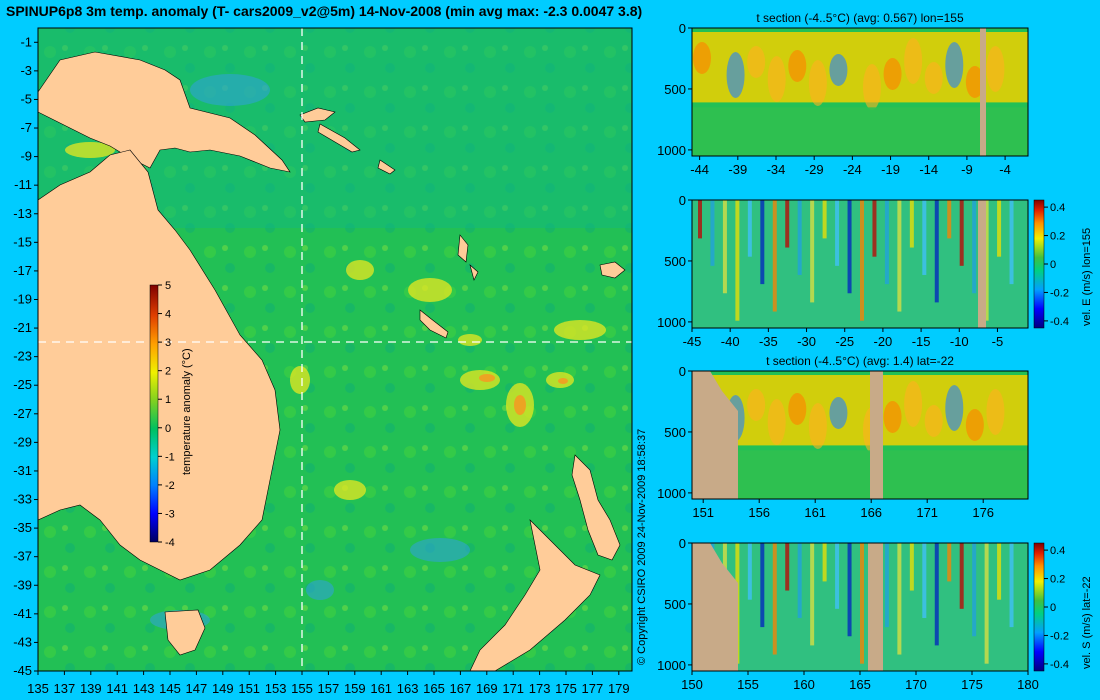 This screenshot has height=700, width=1100. What do you see at coordinates (249, 688) in the screenshot?
I see `map-lon-tick-label: 151` at bounding box center [249, 688].